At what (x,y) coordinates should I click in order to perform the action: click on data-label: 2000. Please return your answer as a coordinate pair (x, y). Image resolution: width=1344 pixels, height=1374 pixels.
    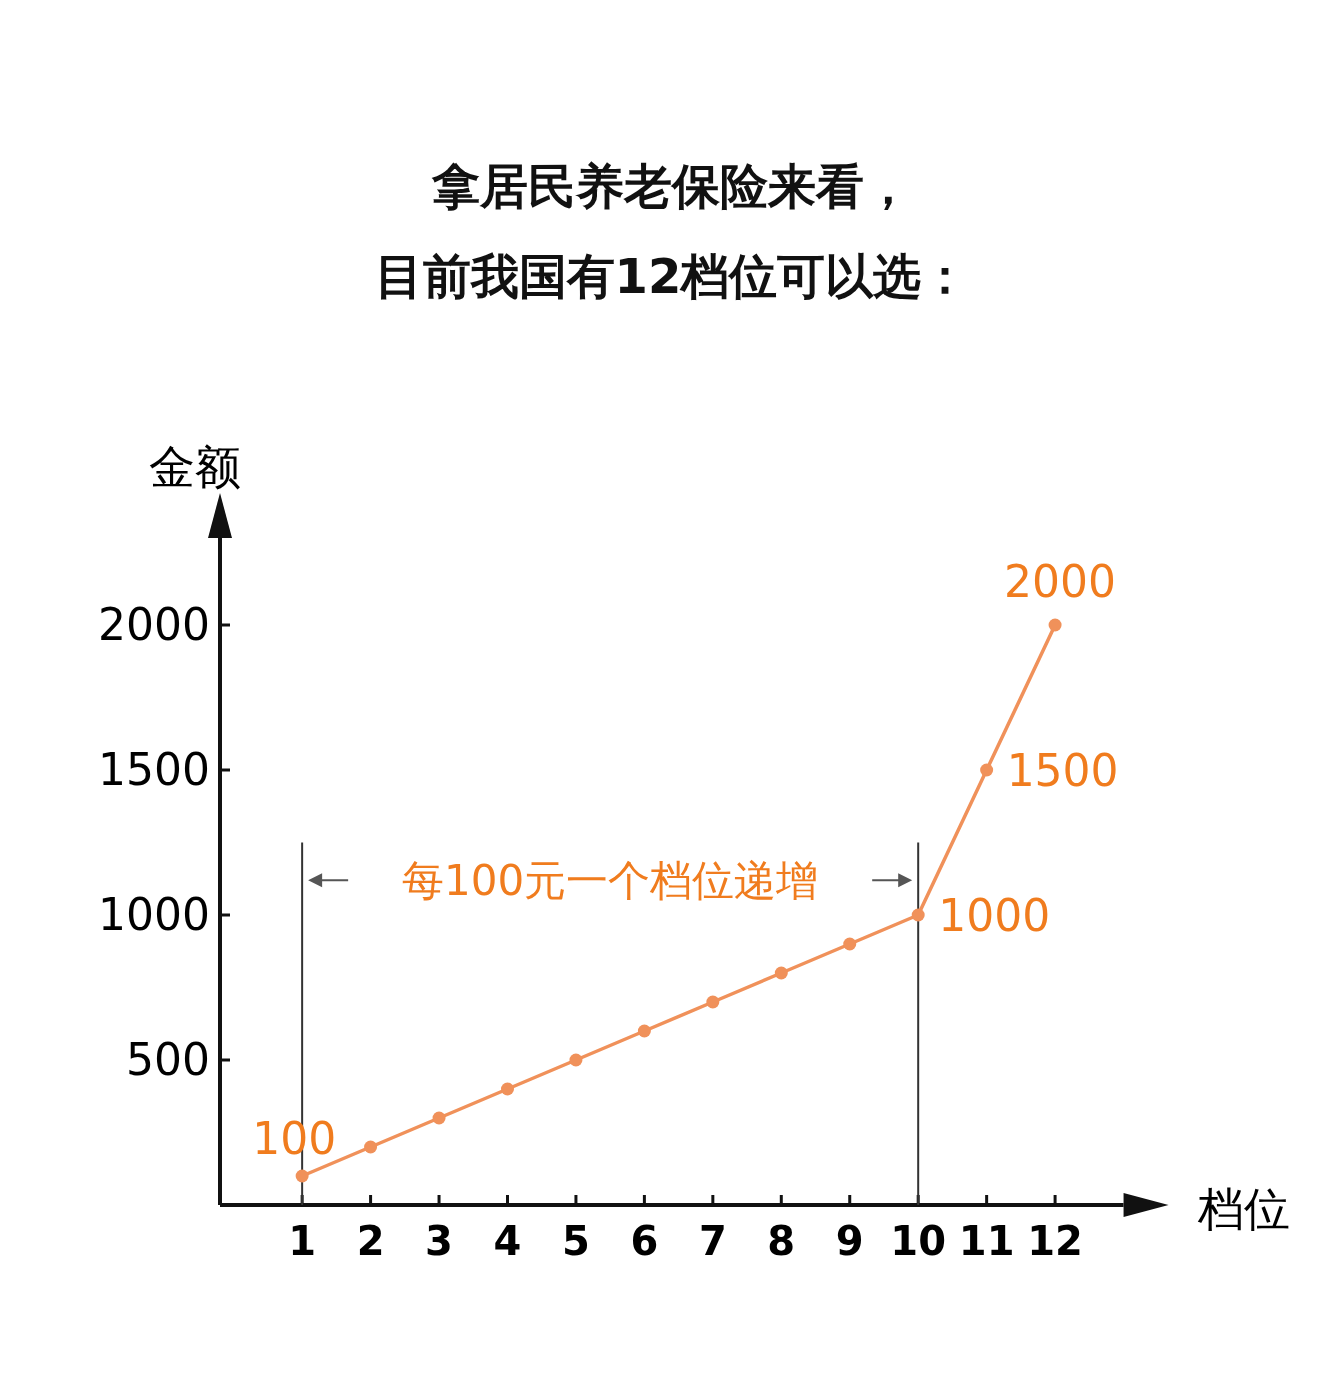
    Looking at the image, I should click on (1060, 581).